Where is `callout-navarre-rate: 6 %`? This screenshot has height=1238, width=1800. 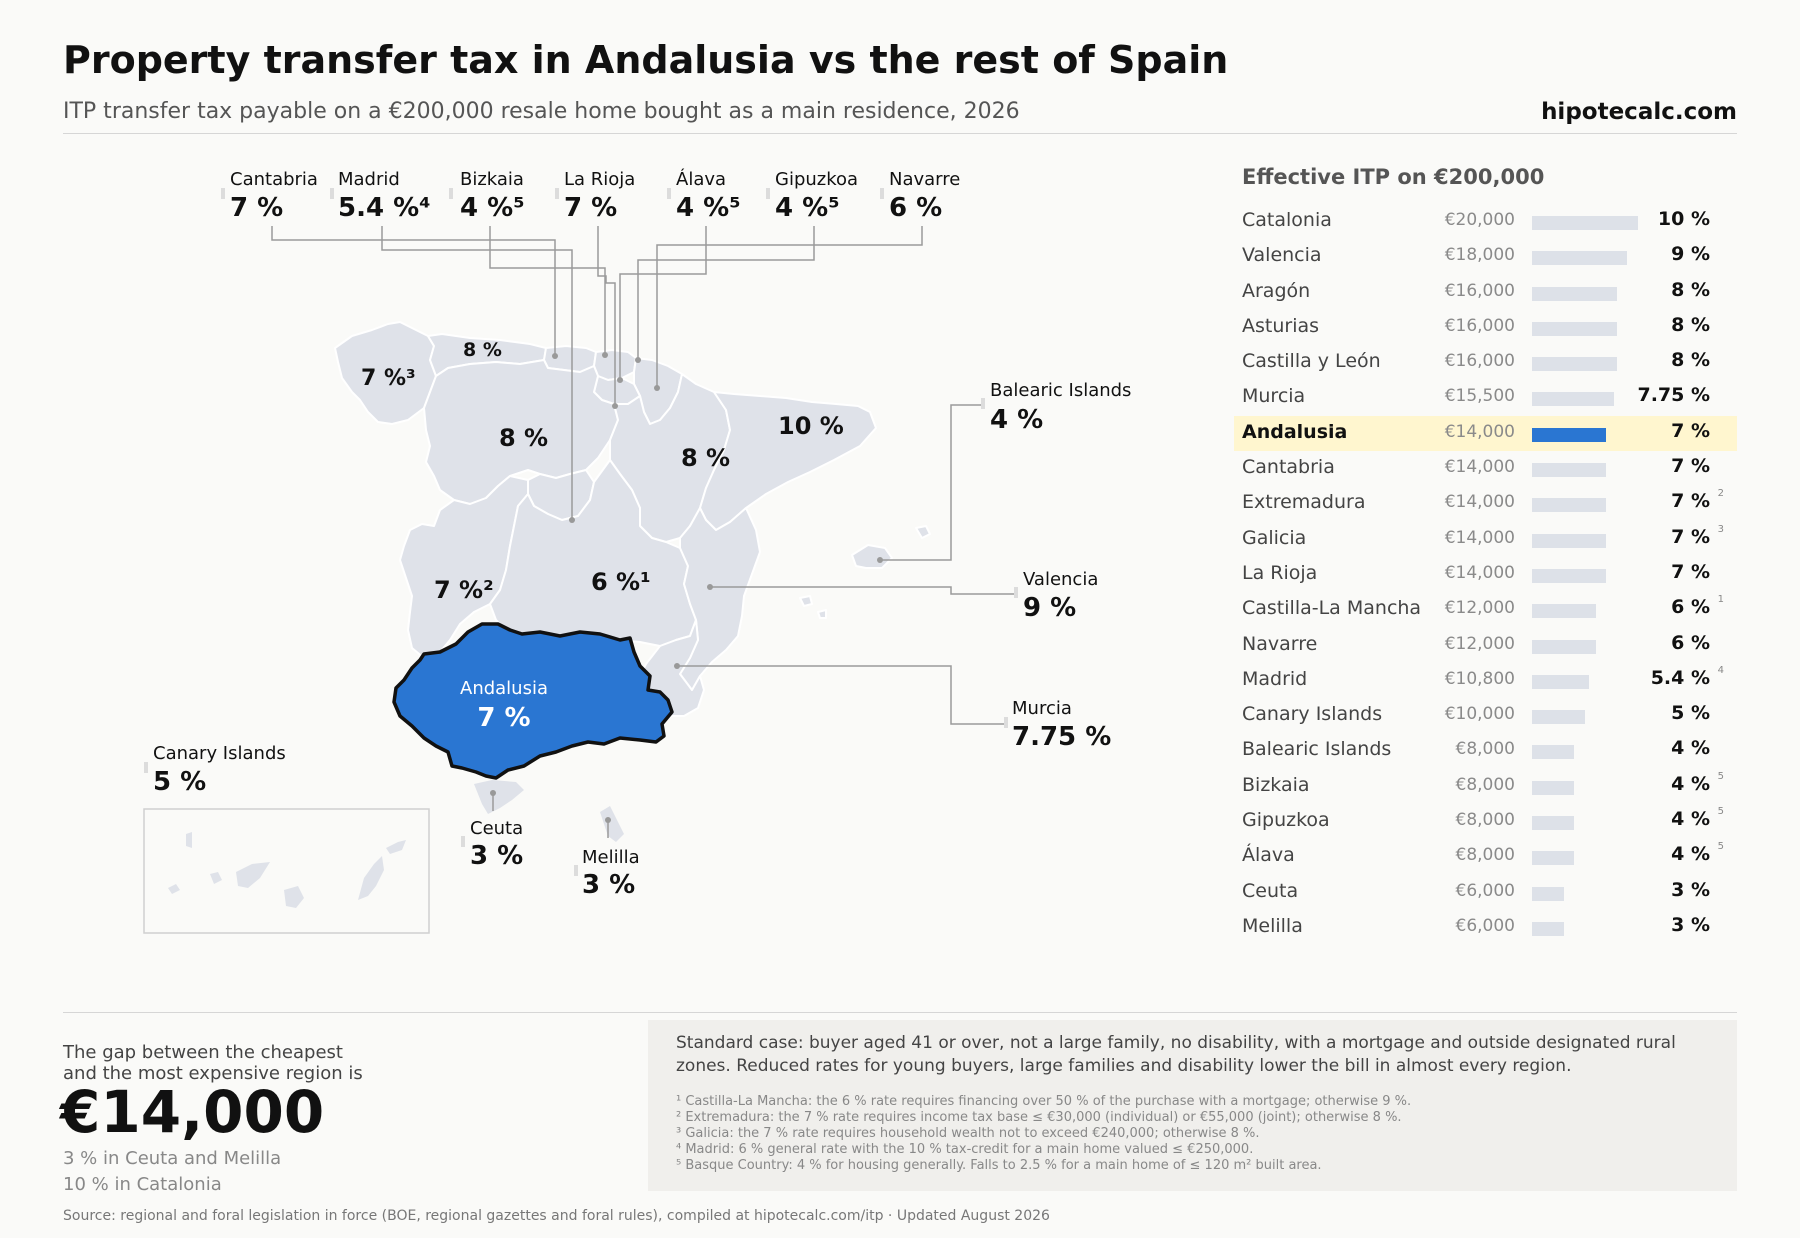
callout-navarre-rate: 6 % is located at coordinates (915, 208).